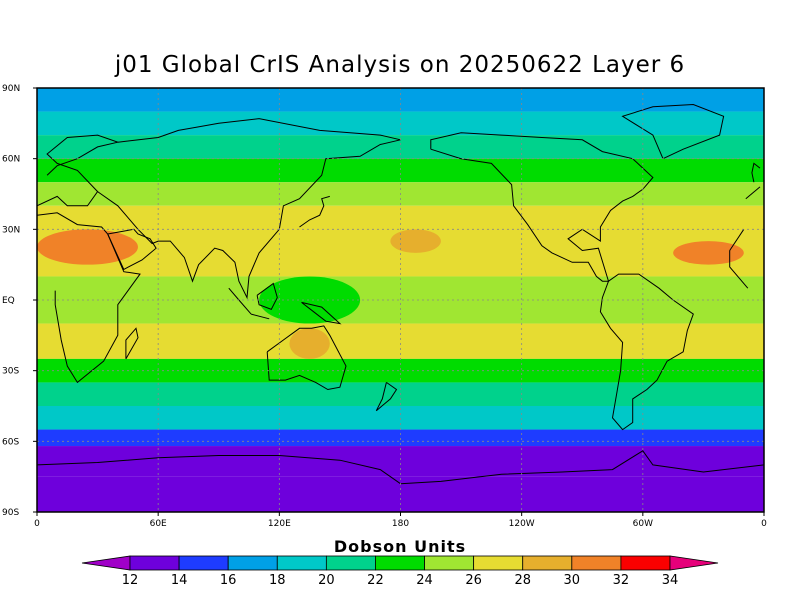 This screenshot has height=600, width=800. Describe the element at coordinates (621, 580) in the screenshot. I see `colorbar-tick-label: 32` at that location.